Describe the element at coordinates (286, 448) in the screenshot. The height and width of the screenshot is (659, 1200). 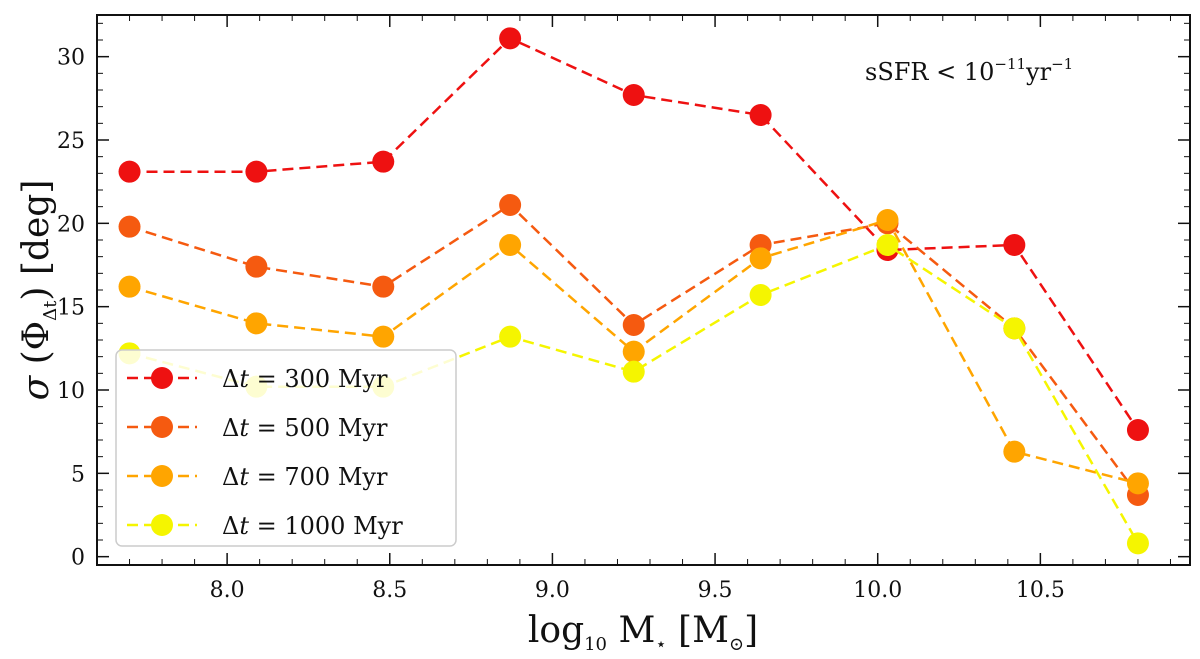
I see `legend-frame` at that location.